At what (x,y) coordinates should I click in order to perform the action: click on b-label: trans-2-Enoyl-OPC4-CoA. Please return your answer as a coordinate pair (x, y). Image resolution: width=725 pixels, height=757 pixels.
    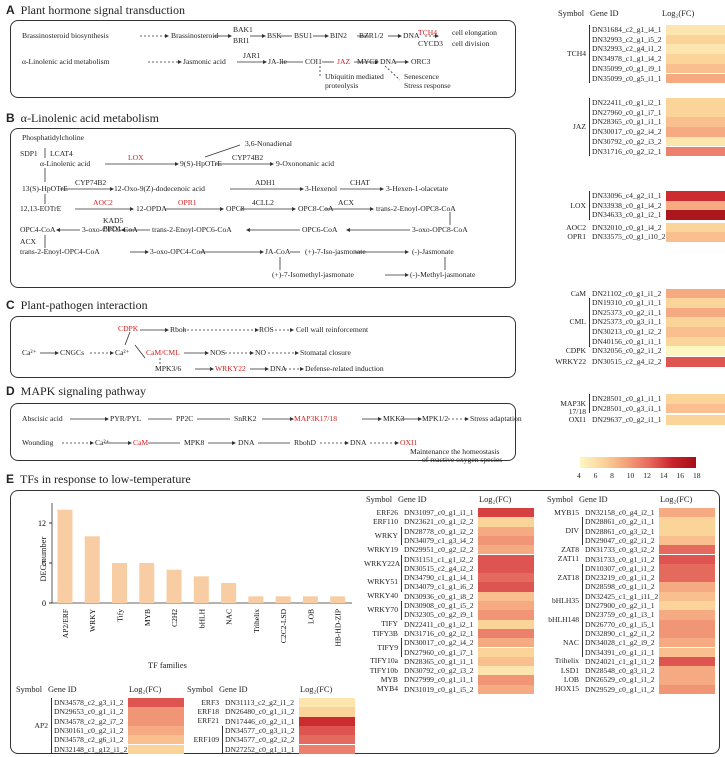
    Looking at the image, I should click on (60, 251).